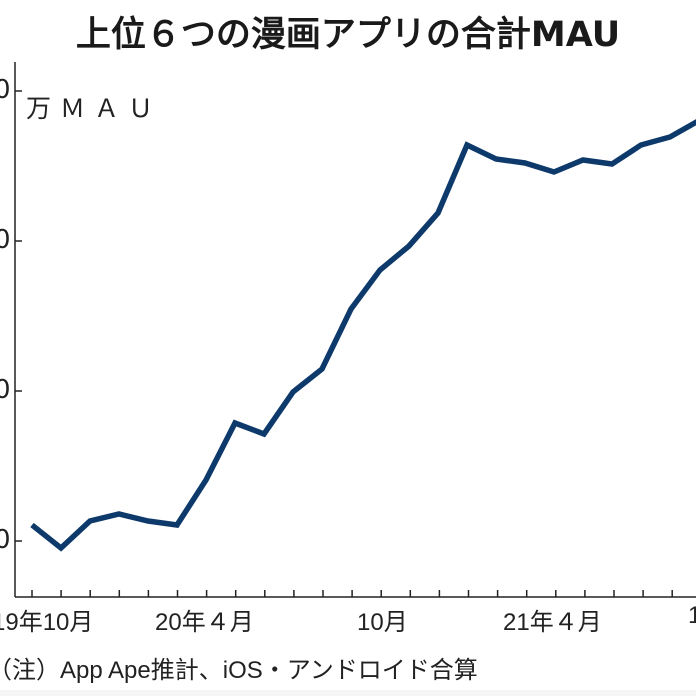 Image resolution: width=696 pixels, height=696 pixels. What do you see at coordinates (18, 329) in the screenshot?
I see `y-axis` at bounding box center [18, 329].